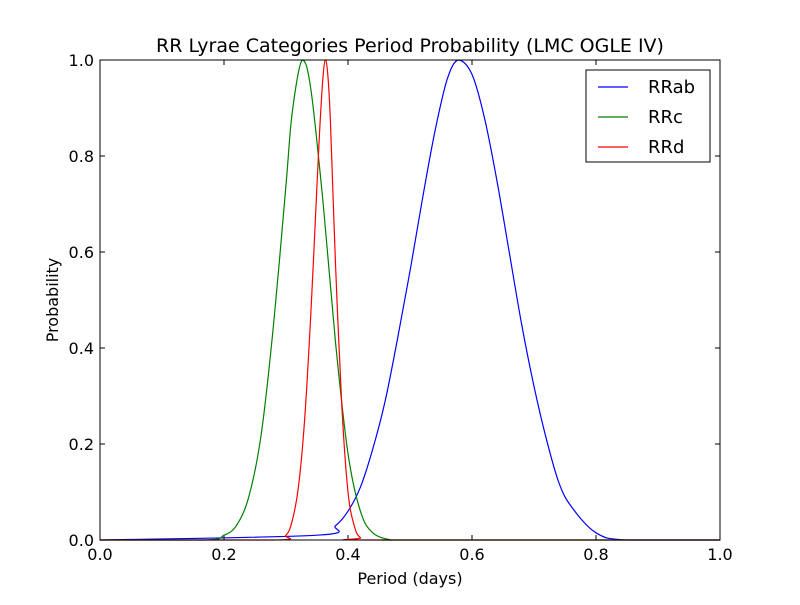 Image resolution: width=800 pixels, height=605 pixels. I want to click on legend: RRab RRc RRd, so click(648, 116).